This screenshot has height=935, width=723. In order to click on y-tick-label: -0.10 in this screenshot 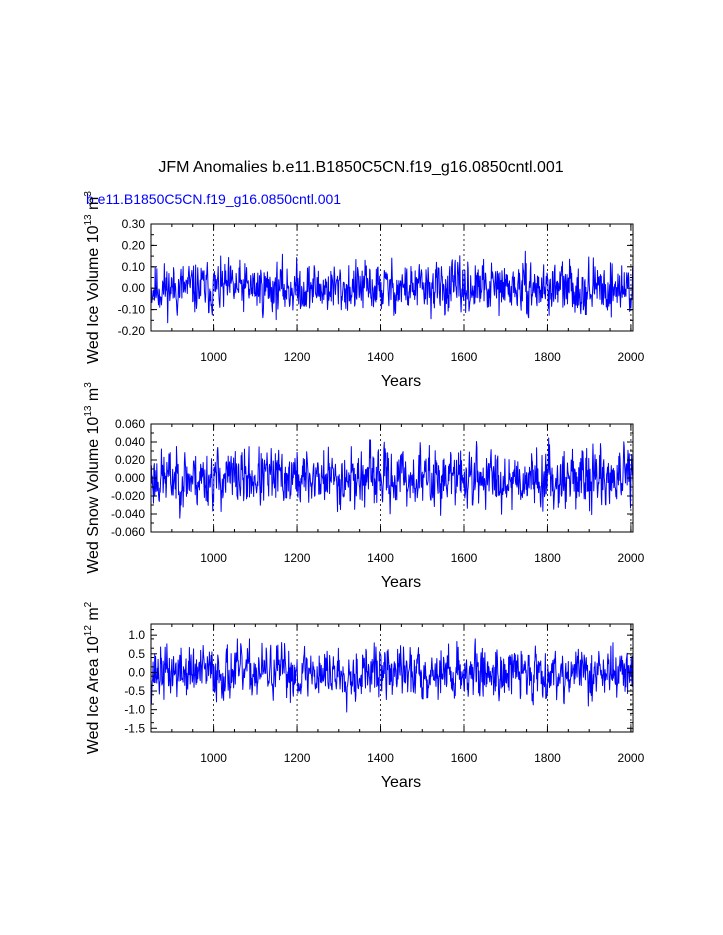, I will do `click(132, 310)`.